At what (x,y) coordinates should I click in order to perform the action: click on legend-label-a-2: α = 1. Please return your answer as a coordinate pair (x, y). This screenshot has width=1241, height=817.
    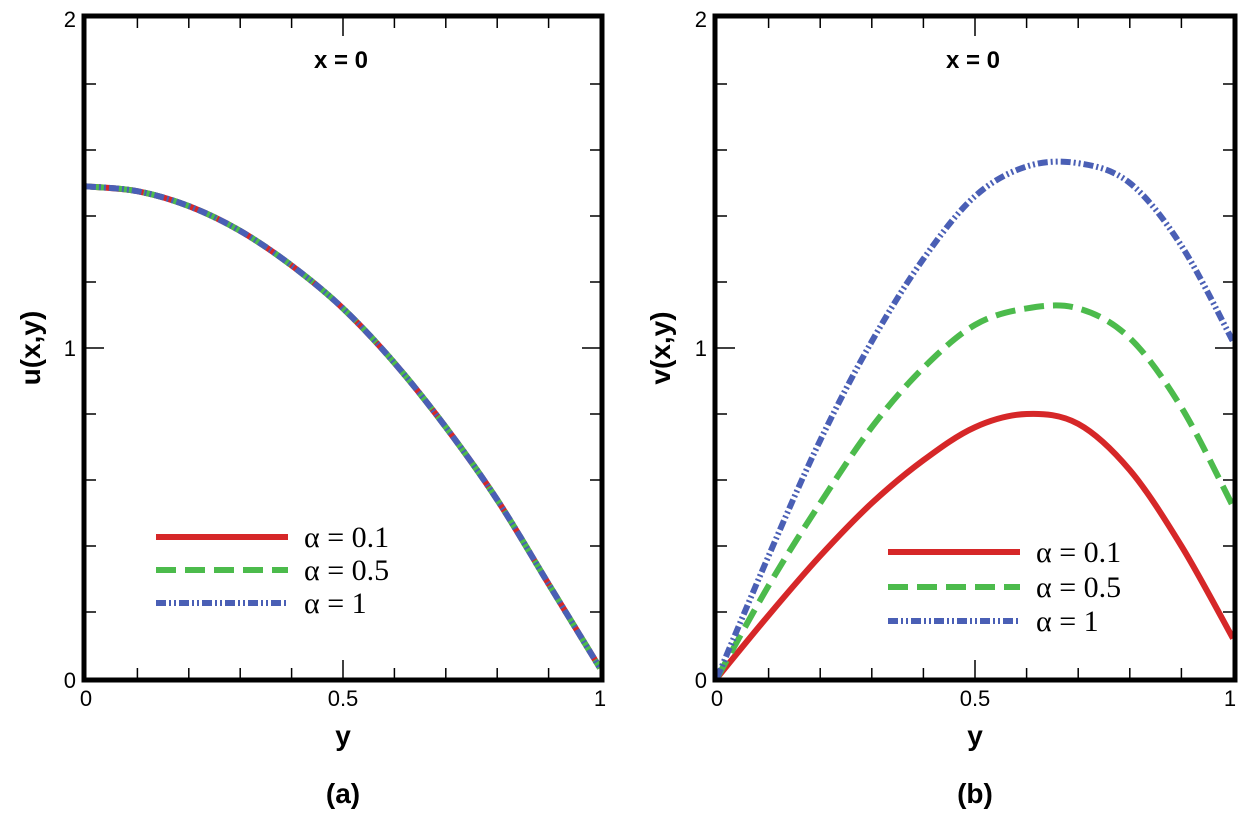
    Looking at the image, I should click on (335, 603).